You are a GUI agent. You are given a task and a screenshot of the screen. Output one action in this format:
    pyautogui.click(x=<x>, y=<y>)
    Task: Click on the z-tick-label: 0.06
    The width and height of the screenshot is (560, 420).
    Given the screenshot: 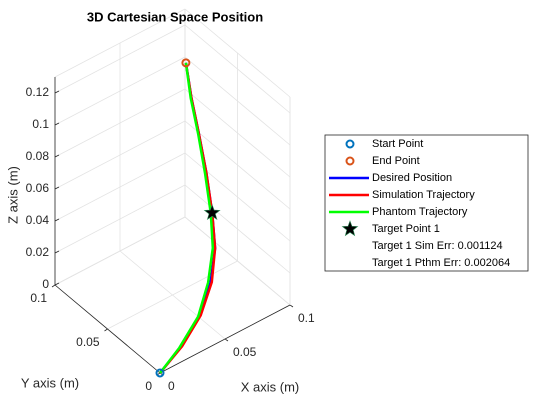 What is the action you would take?
    pyautogui.click(x=38, y=188)
    